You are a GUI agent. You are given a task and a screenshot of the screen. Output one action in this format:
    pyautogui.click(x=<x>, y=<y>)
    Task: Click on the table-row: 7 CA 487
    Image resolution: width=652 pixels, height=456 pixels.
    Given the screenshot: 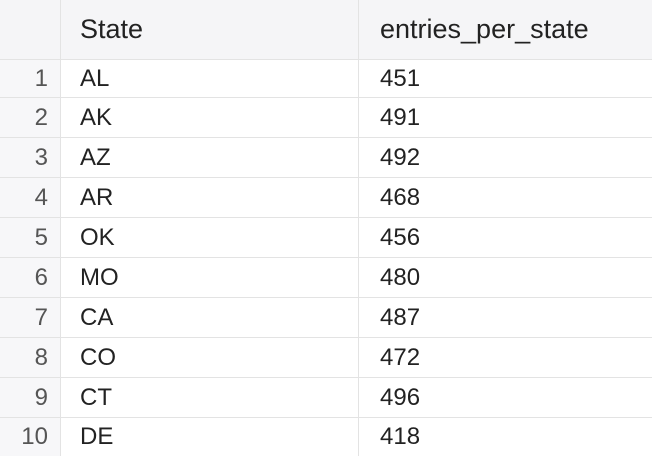 What is the action you would take?
    pyautogui.click(x=326, y=318)
    